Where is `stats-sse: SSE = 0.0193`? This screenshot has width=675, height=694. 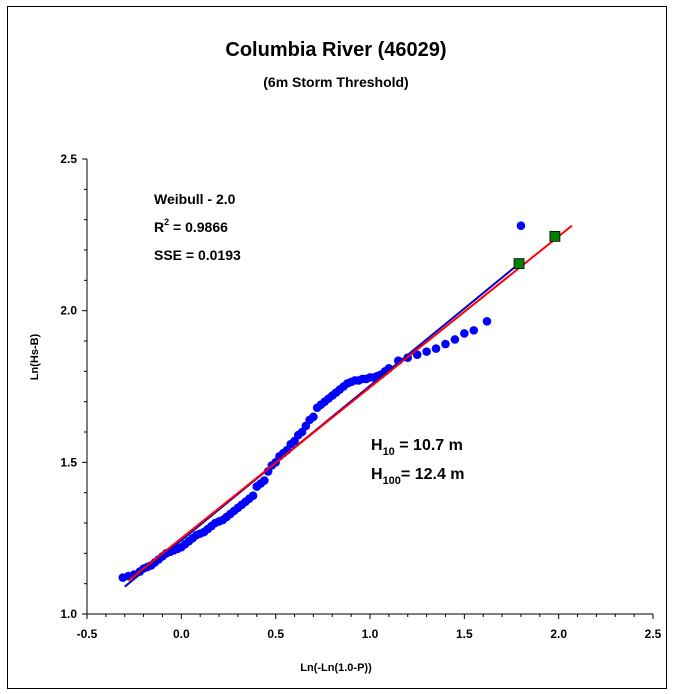
stats-sse: SSE = 0.0193 is located at coordinates (197, 255).